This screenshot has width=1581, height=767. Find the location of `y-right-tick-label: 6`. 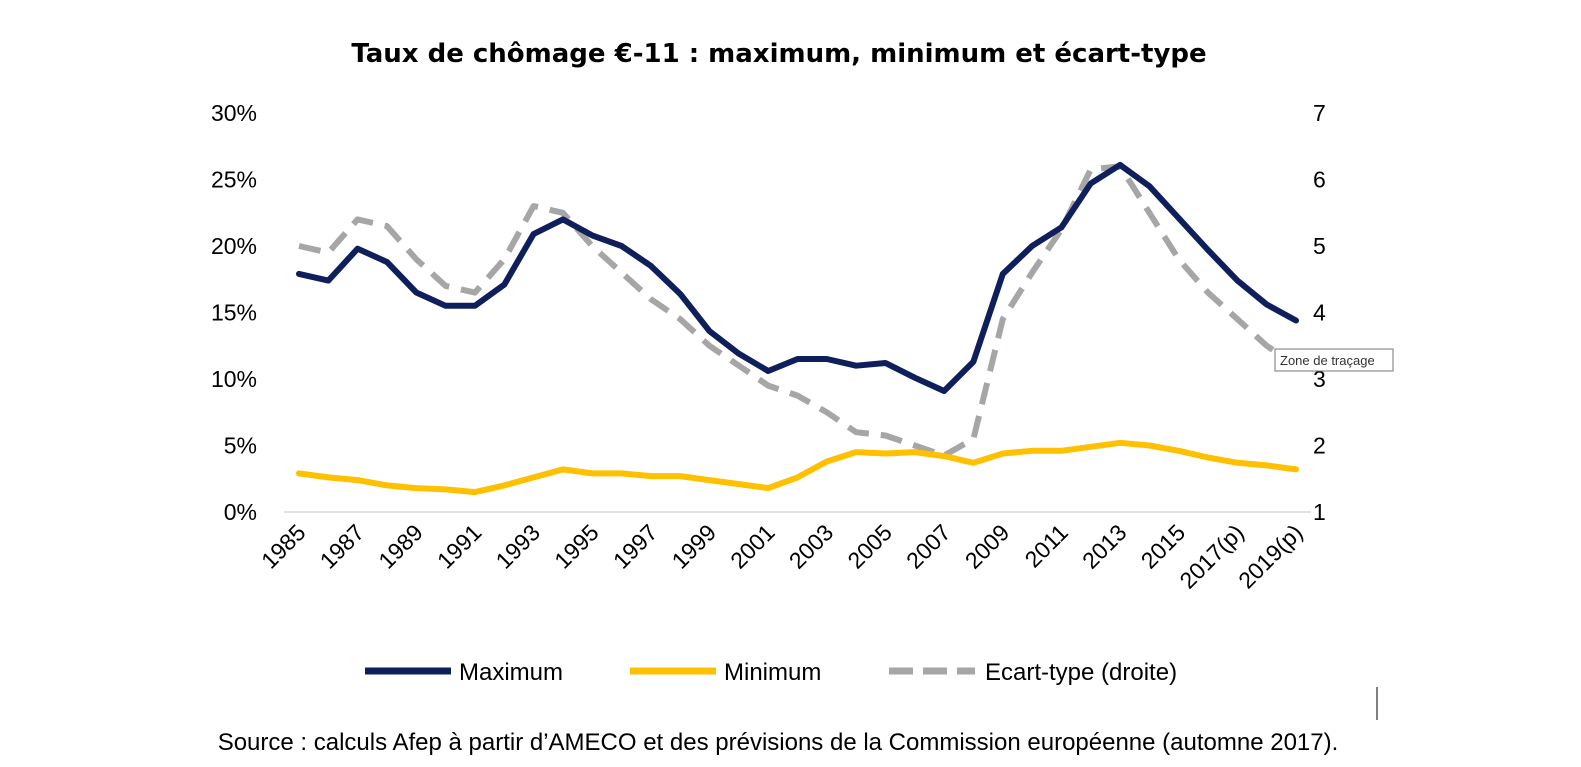

y-right-tick-label: 6 is located at coordinates (1319, 180).